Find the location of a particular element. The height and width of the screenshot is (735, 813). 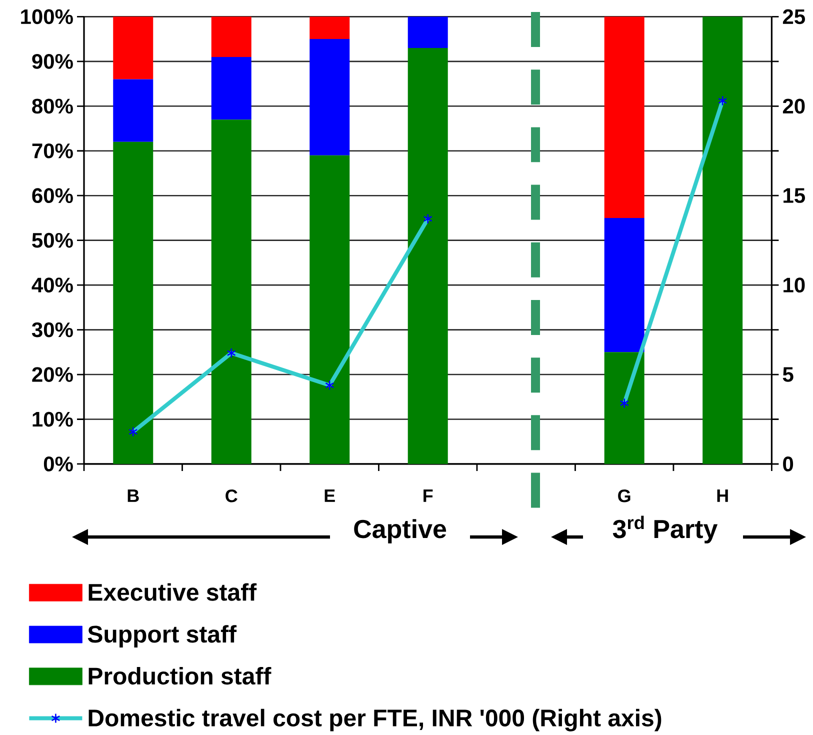

y-tick-label: 50% is located at coordinates (52, 240).